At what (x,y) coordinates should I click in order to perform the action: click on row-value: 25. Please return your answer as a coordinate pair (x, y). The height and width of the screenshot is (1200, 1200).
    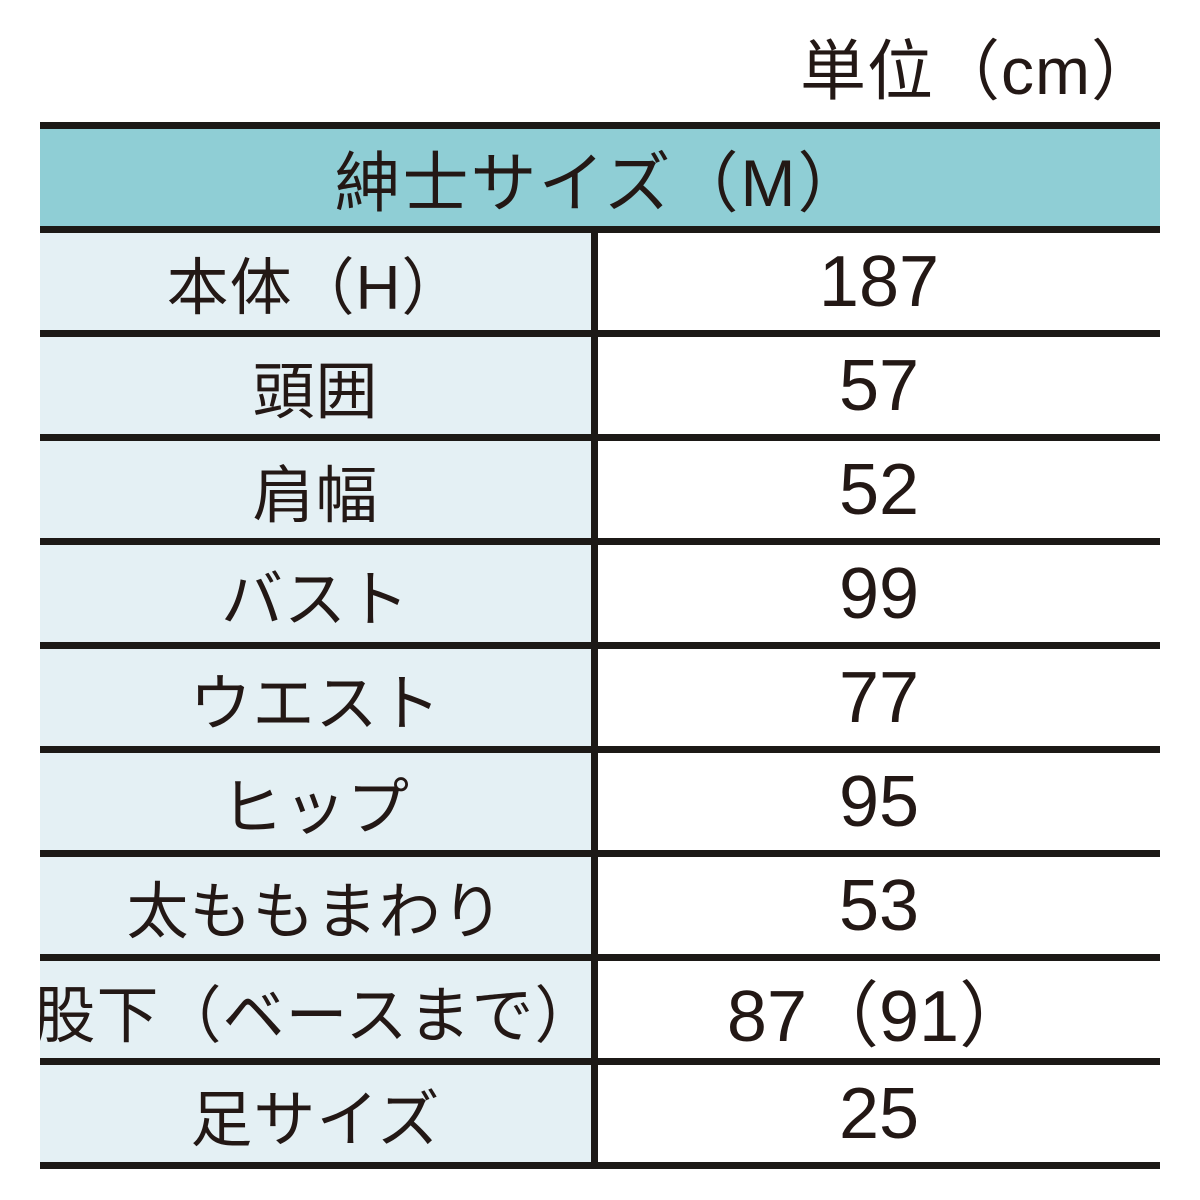
    Looking at the image, I should click on (879, 1113).